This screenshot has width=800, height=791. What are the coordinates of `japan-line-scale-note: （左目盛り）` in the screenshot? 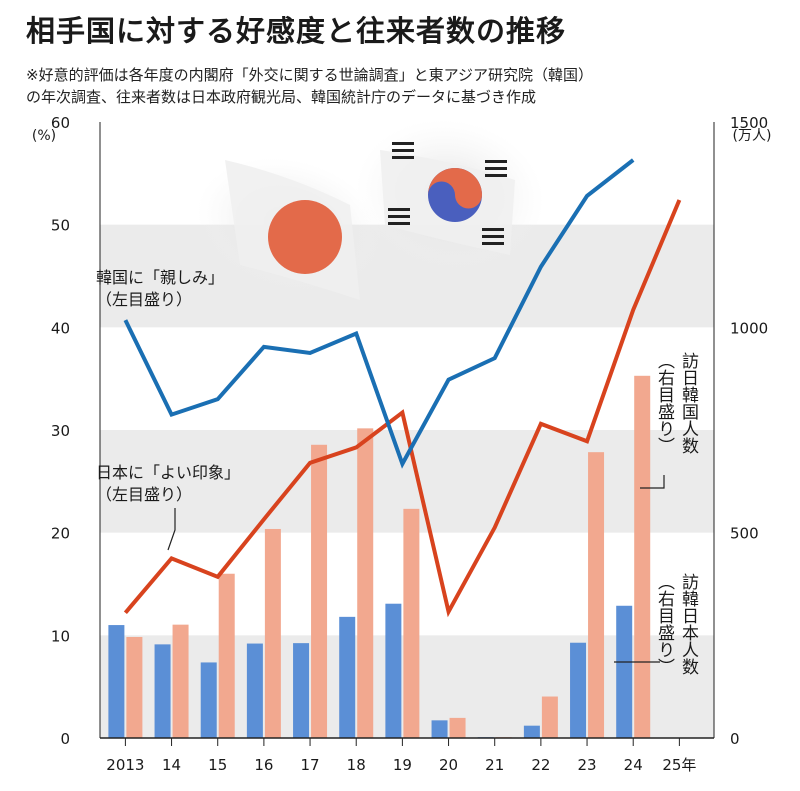 It's located at (144, 494).